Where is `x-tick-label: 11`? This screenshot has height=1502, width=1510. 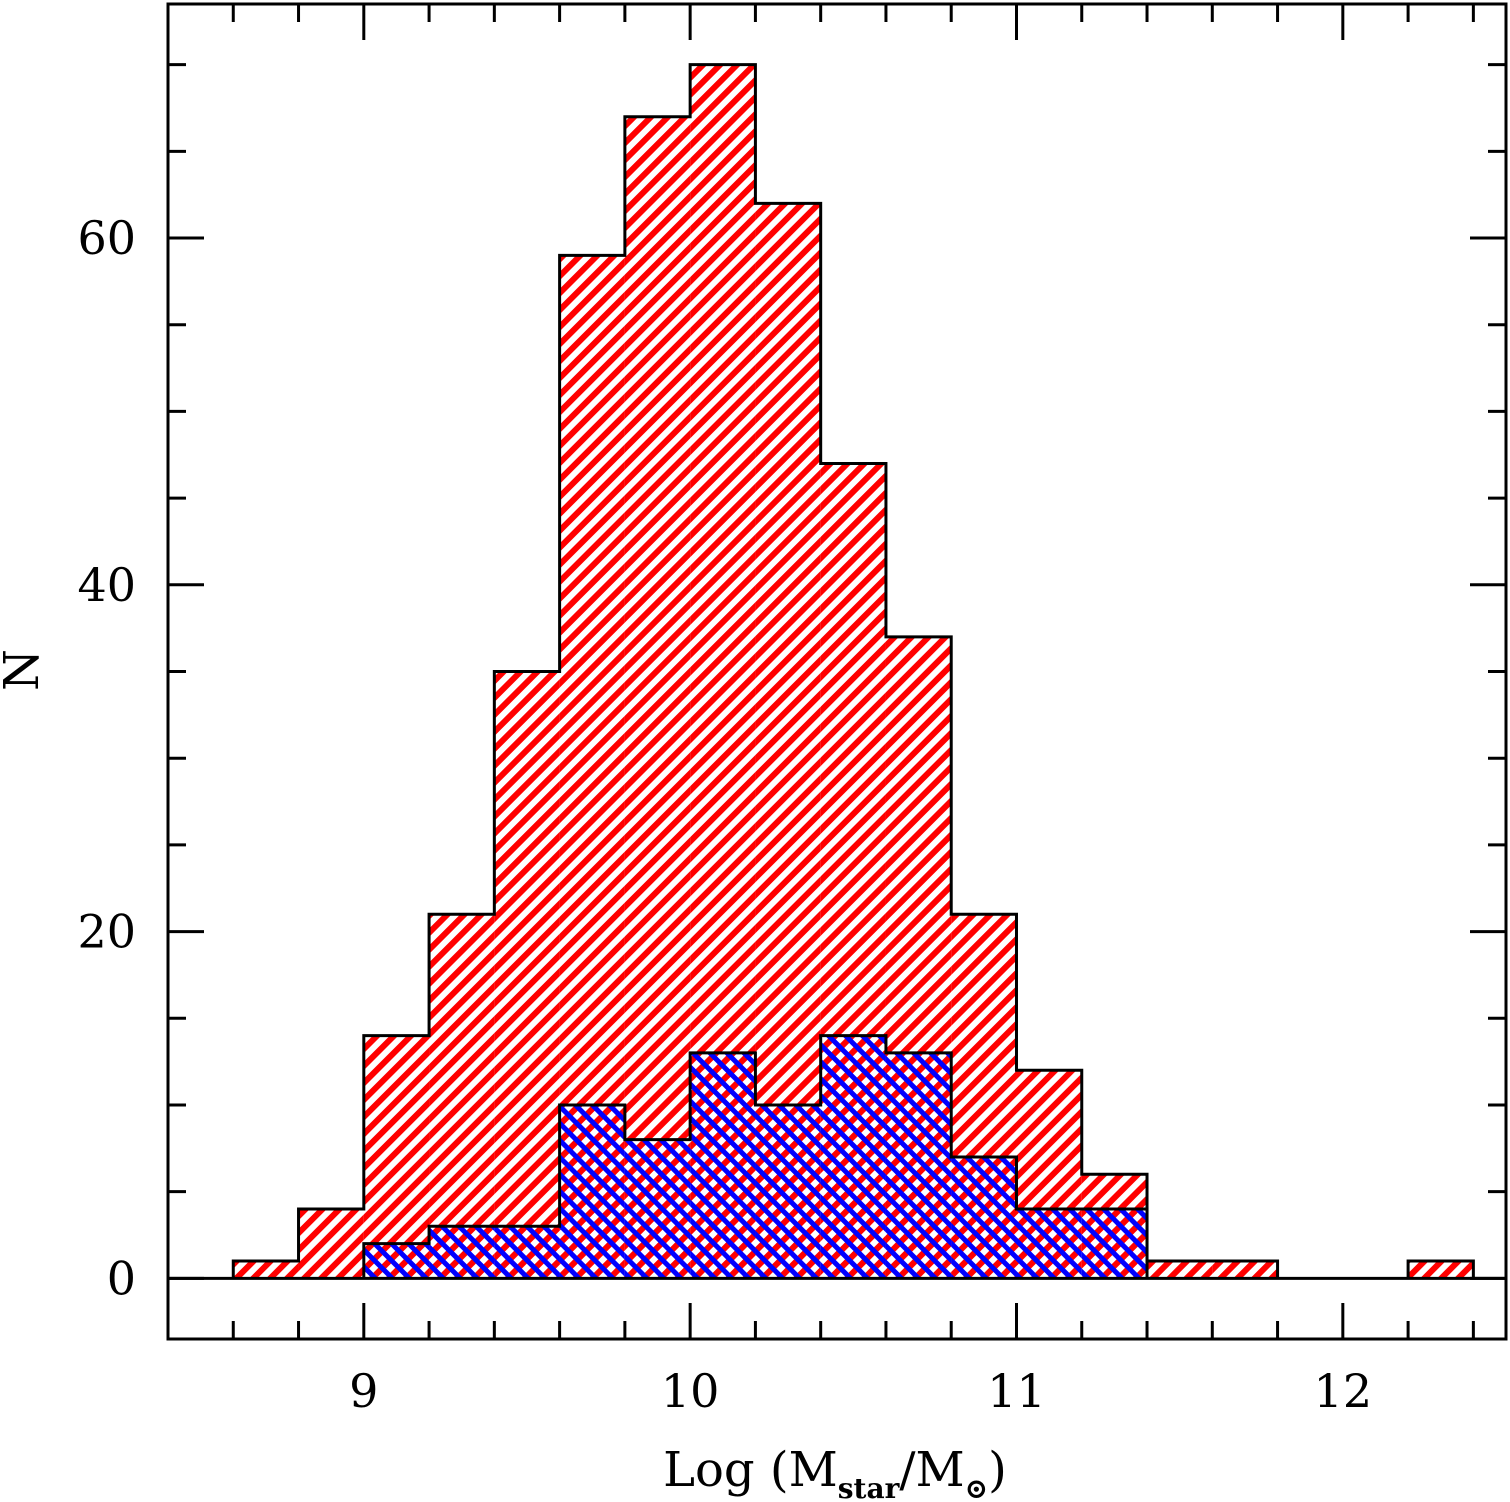 x-tick-label: 11 is located at coordinates (1016, 1391).